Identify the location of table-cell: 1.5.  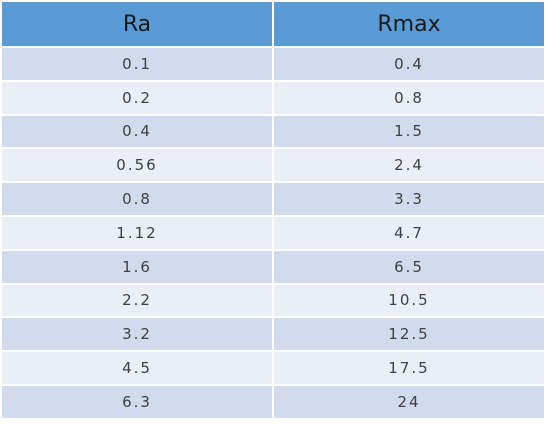
(409, 131).